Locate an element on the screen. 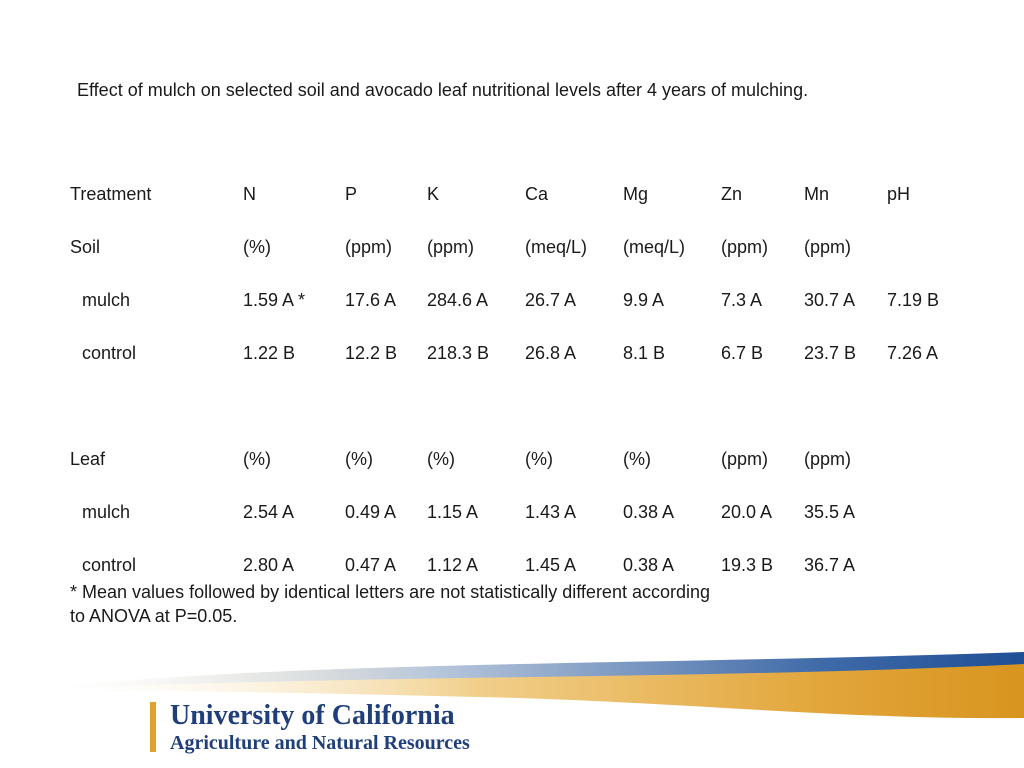 The height and width of the screenshot is (768, 1024). table-cell: 19.3 B is located at coordinates (747, 565).